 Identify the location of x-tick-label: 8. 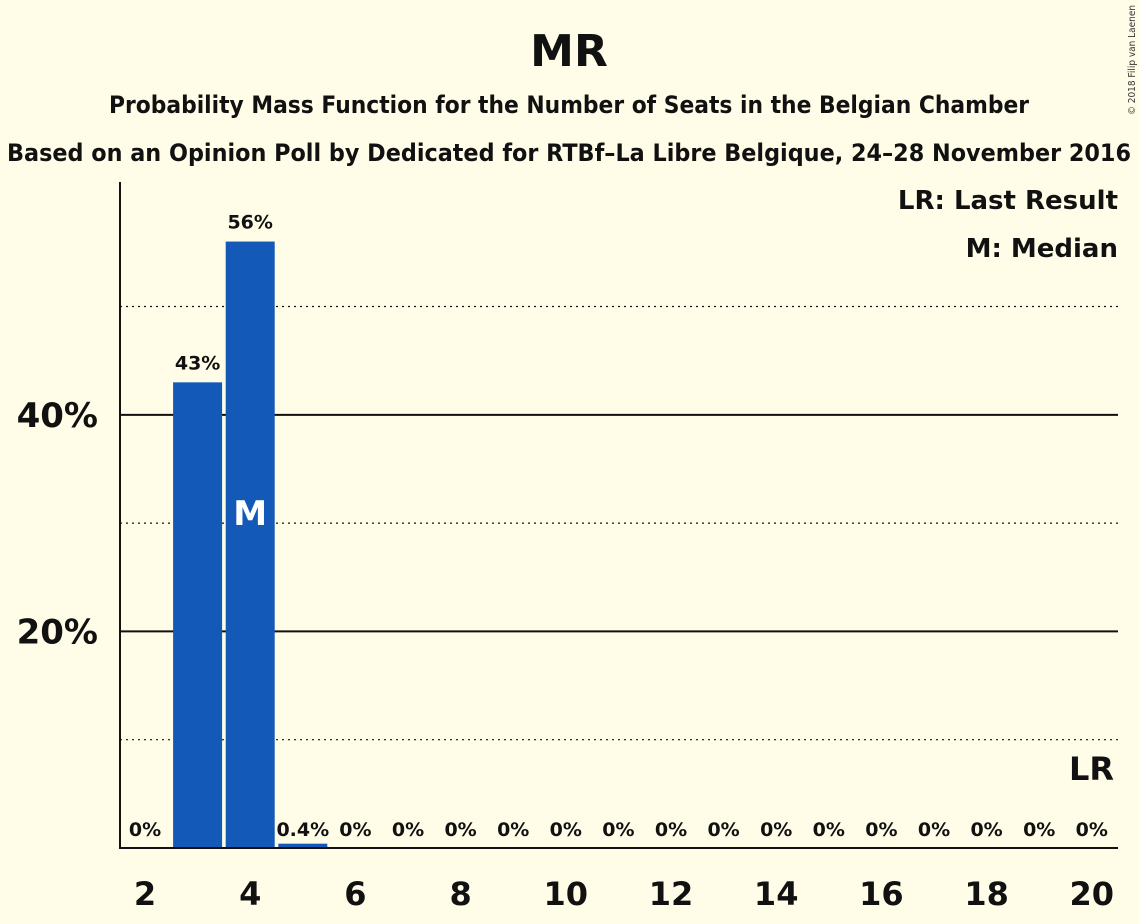
(460, 894).